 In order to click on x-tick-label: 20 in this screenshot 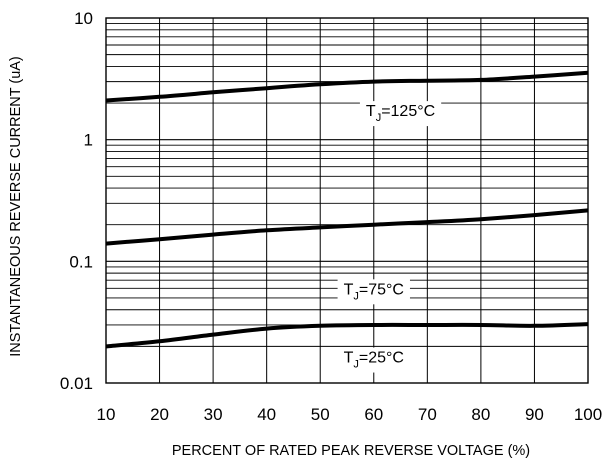, I will do `click(159, 414)`.